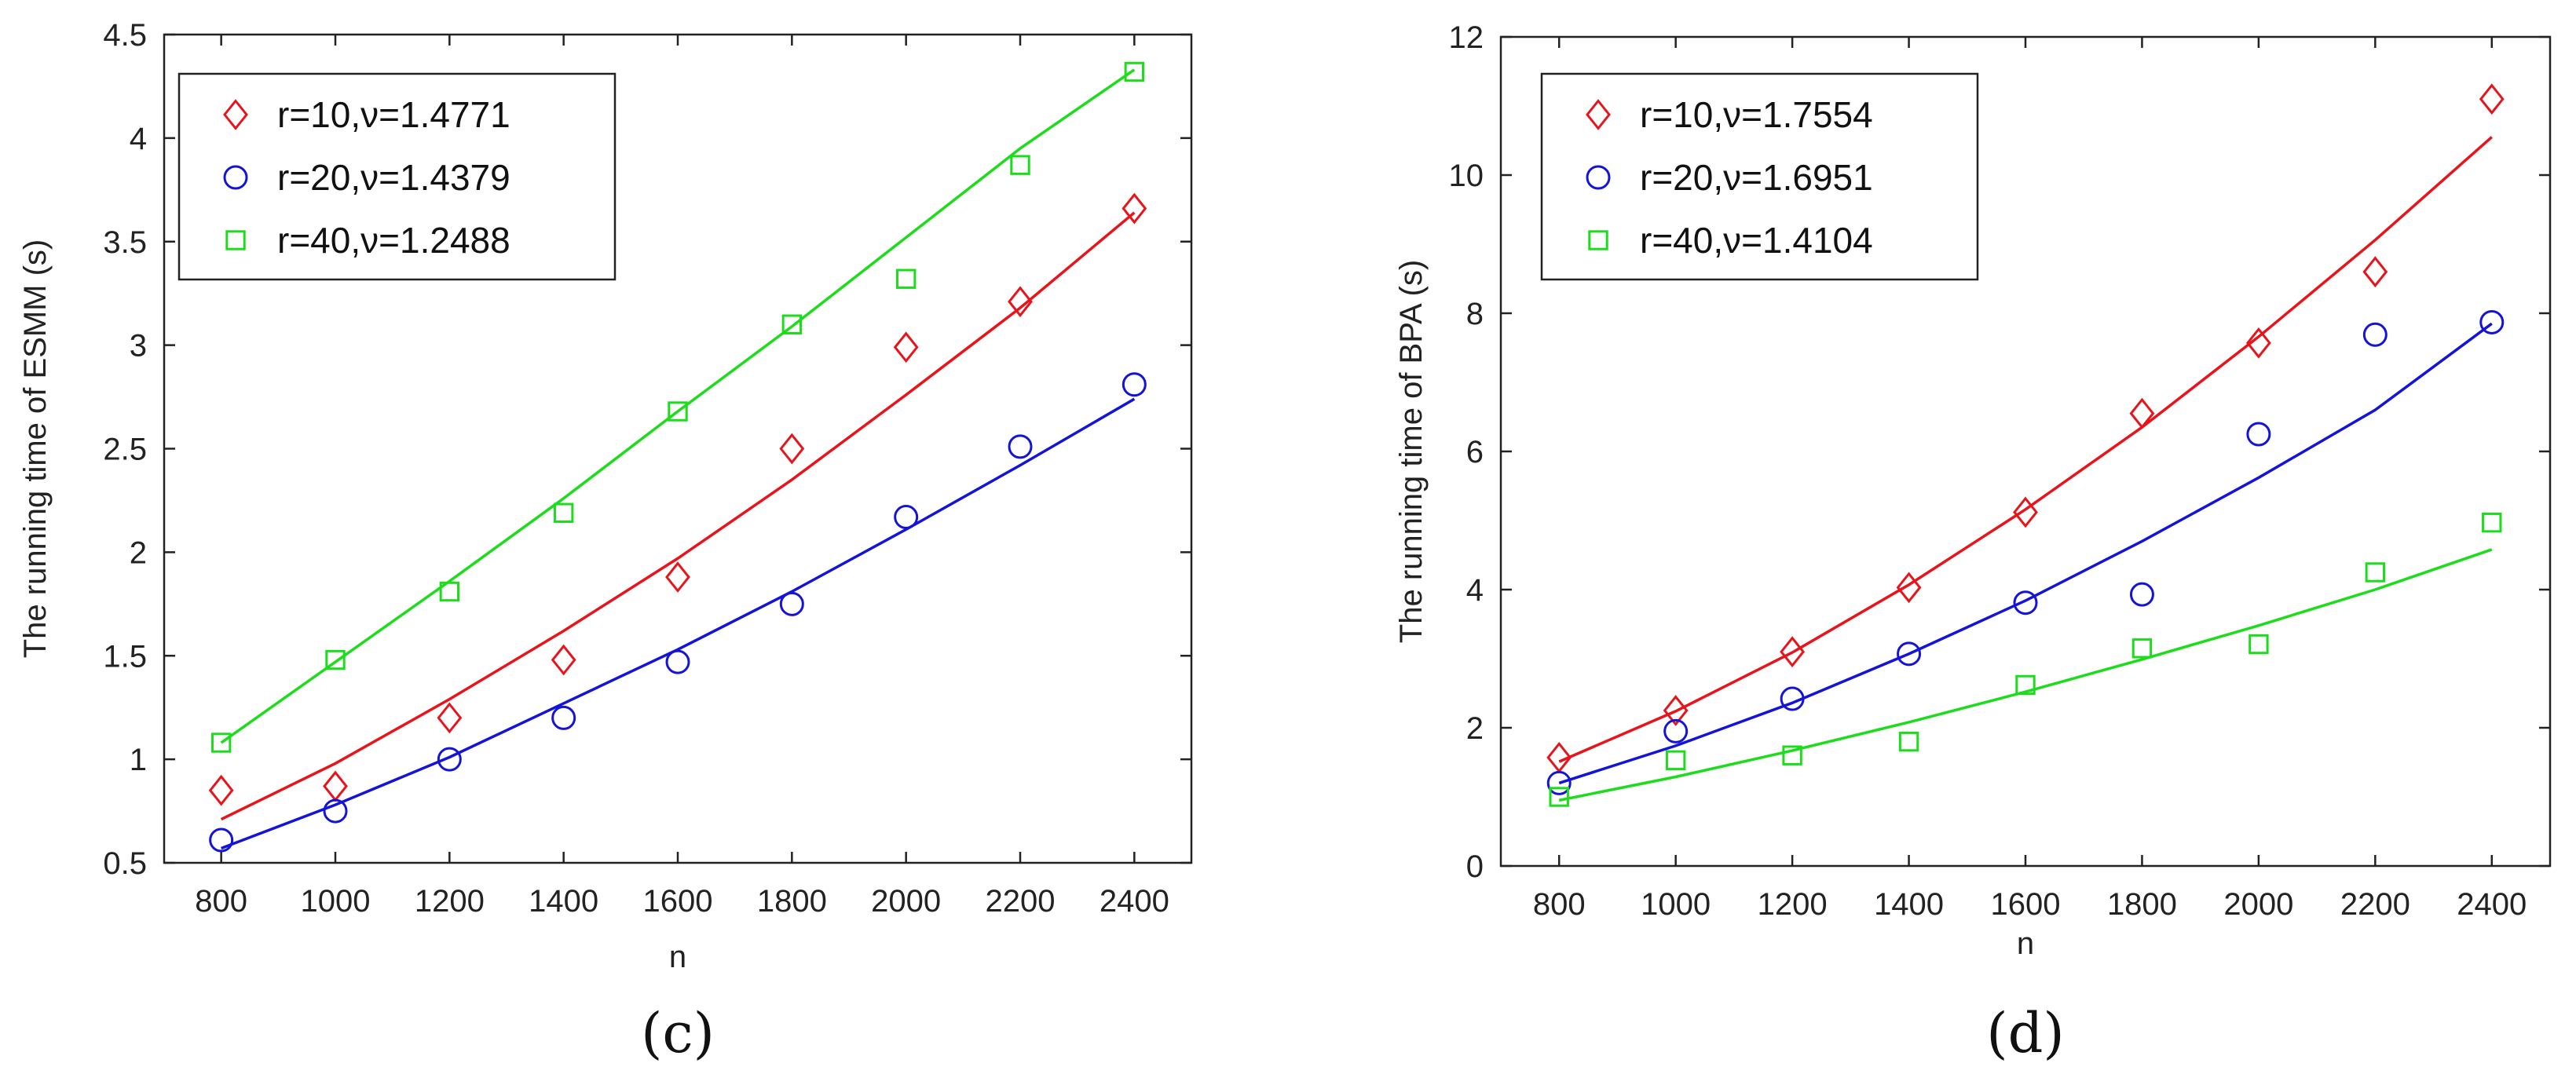 The image size is (2576, 1085). Describe the element at coordinates (1411, 451) in the screenshot. I see `y-axis-label: The running time of BPA (s)` at that location.